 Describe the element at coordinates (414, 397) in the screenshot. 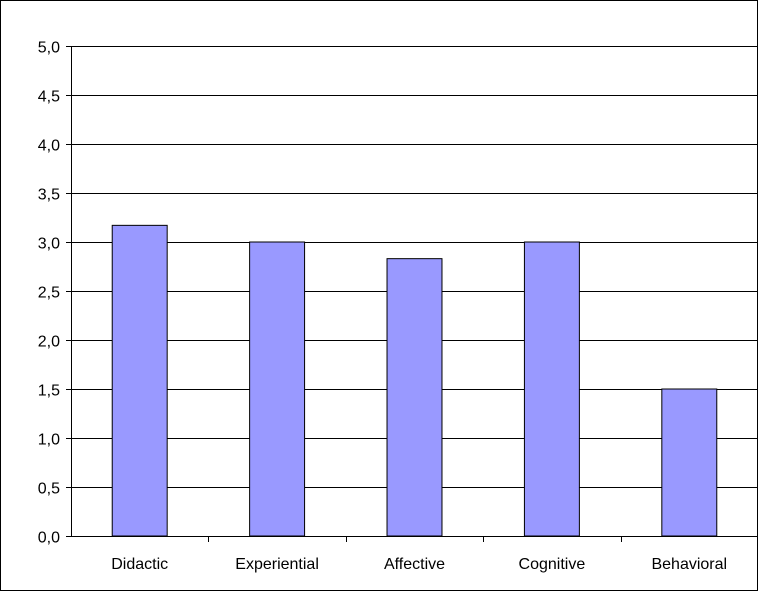

I see `bar-affective` at that location.